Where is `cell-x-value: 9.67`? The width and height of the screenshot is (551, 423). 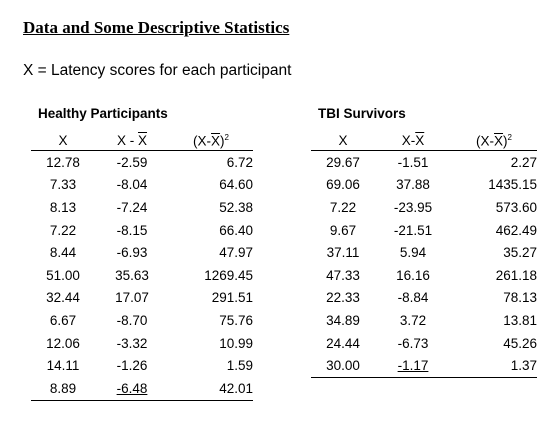 cell-x-value: 9.67 is located at coordinates (343, 230).